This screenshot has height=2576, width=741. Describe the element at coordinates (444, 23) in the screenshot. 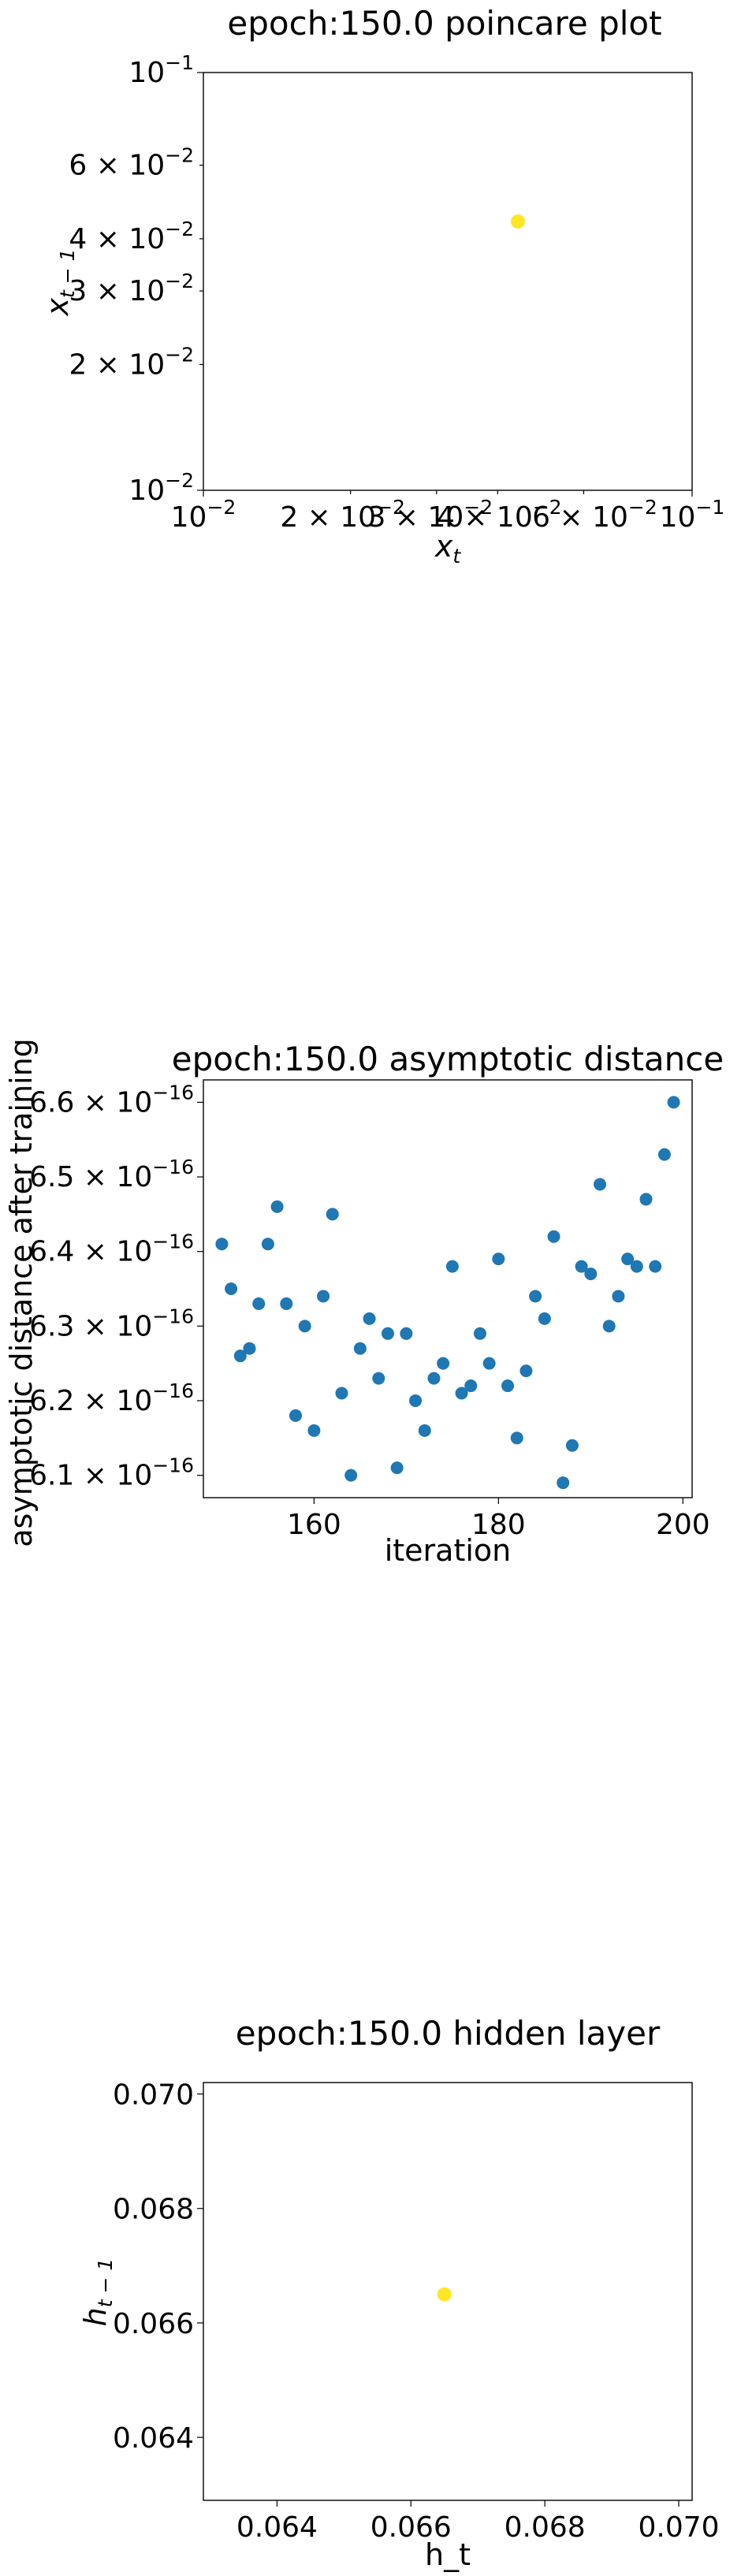

I see `chart-title: epoch:150.0 poincare plot` at that location.